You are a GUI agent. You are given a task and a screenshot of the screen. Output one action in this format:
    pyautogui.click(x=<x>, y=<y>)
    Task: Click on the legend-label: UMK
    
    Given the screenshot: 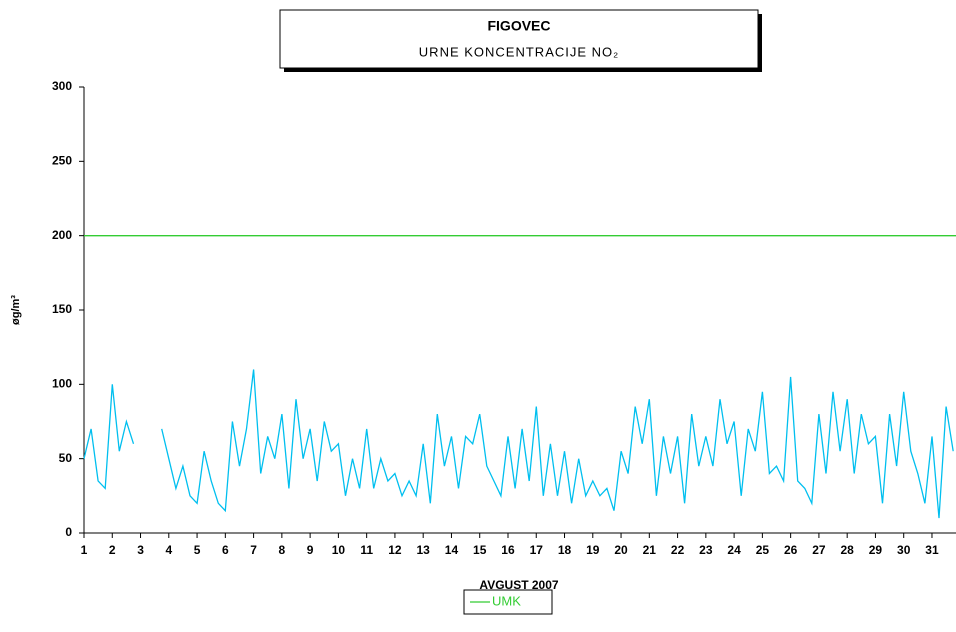 What is the action you would take?
    pyautogui.click(x=506, y=600)
    